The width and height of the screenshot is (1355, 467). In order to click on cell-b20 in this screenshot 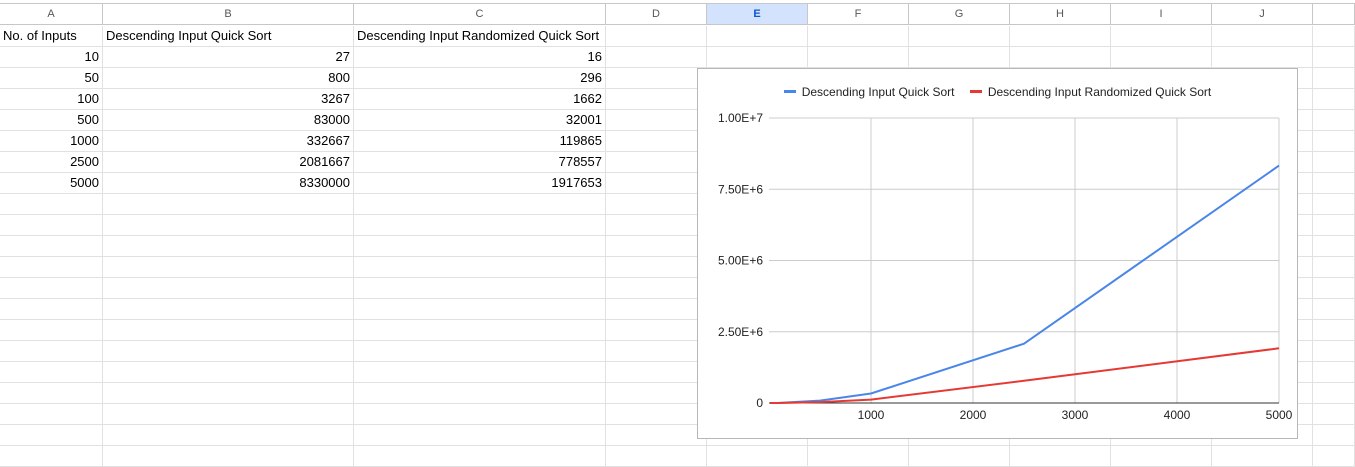, I will do `click(228, 435)`.